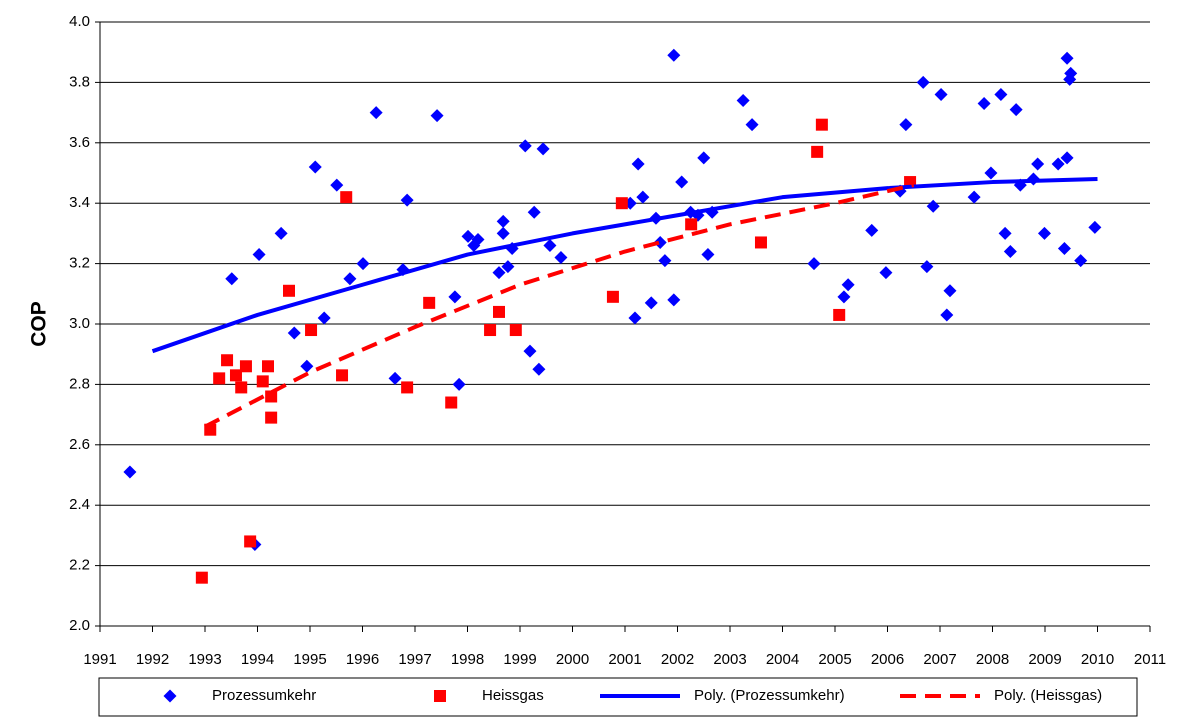 Image resolution: width=1180 pixels, height=723 pixels. Describe the element at coordinates (782, 659) in the screenshot. I see `x-tick-label: 2004` at that location.